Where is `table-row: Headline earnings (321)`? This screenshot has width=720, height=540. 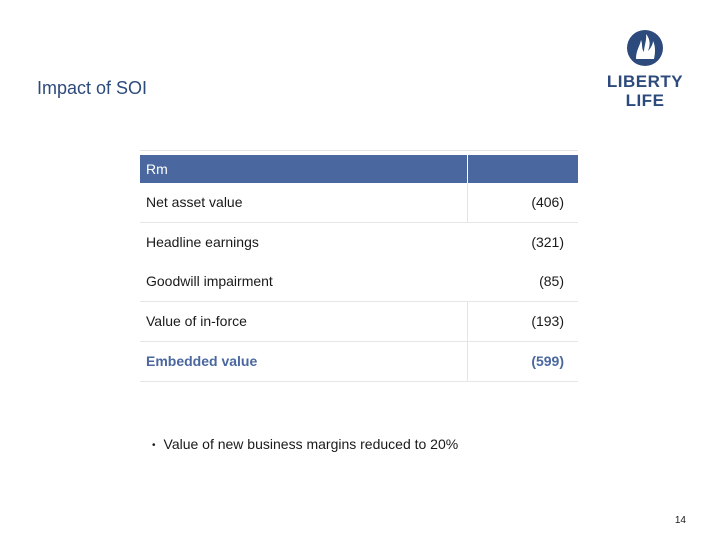 table-row: Headline earnings (321) is located at coordinates (359, 242).